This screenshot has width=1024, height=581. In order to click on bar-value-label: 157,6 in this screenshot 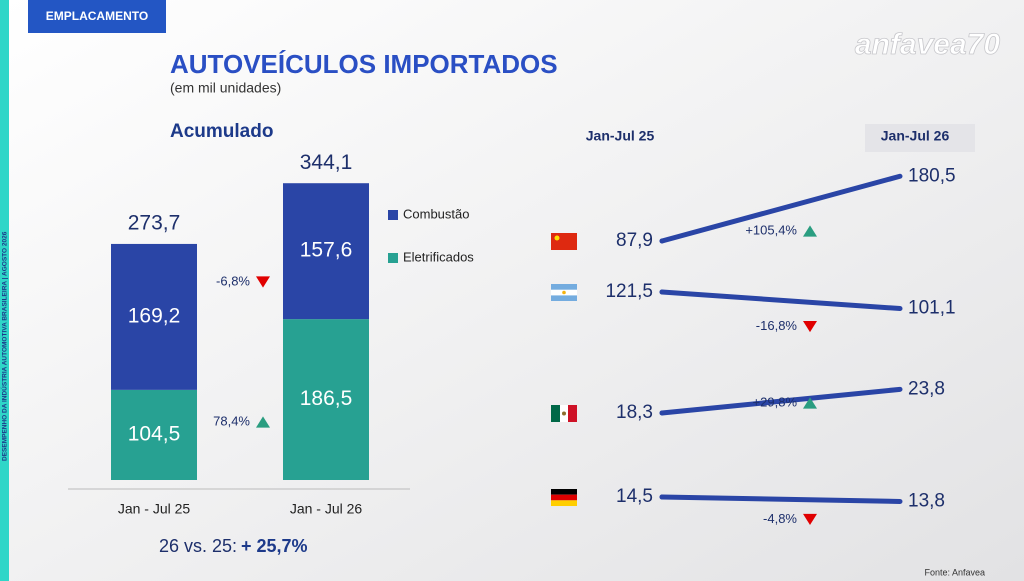, I will do `click(326, 250)`.